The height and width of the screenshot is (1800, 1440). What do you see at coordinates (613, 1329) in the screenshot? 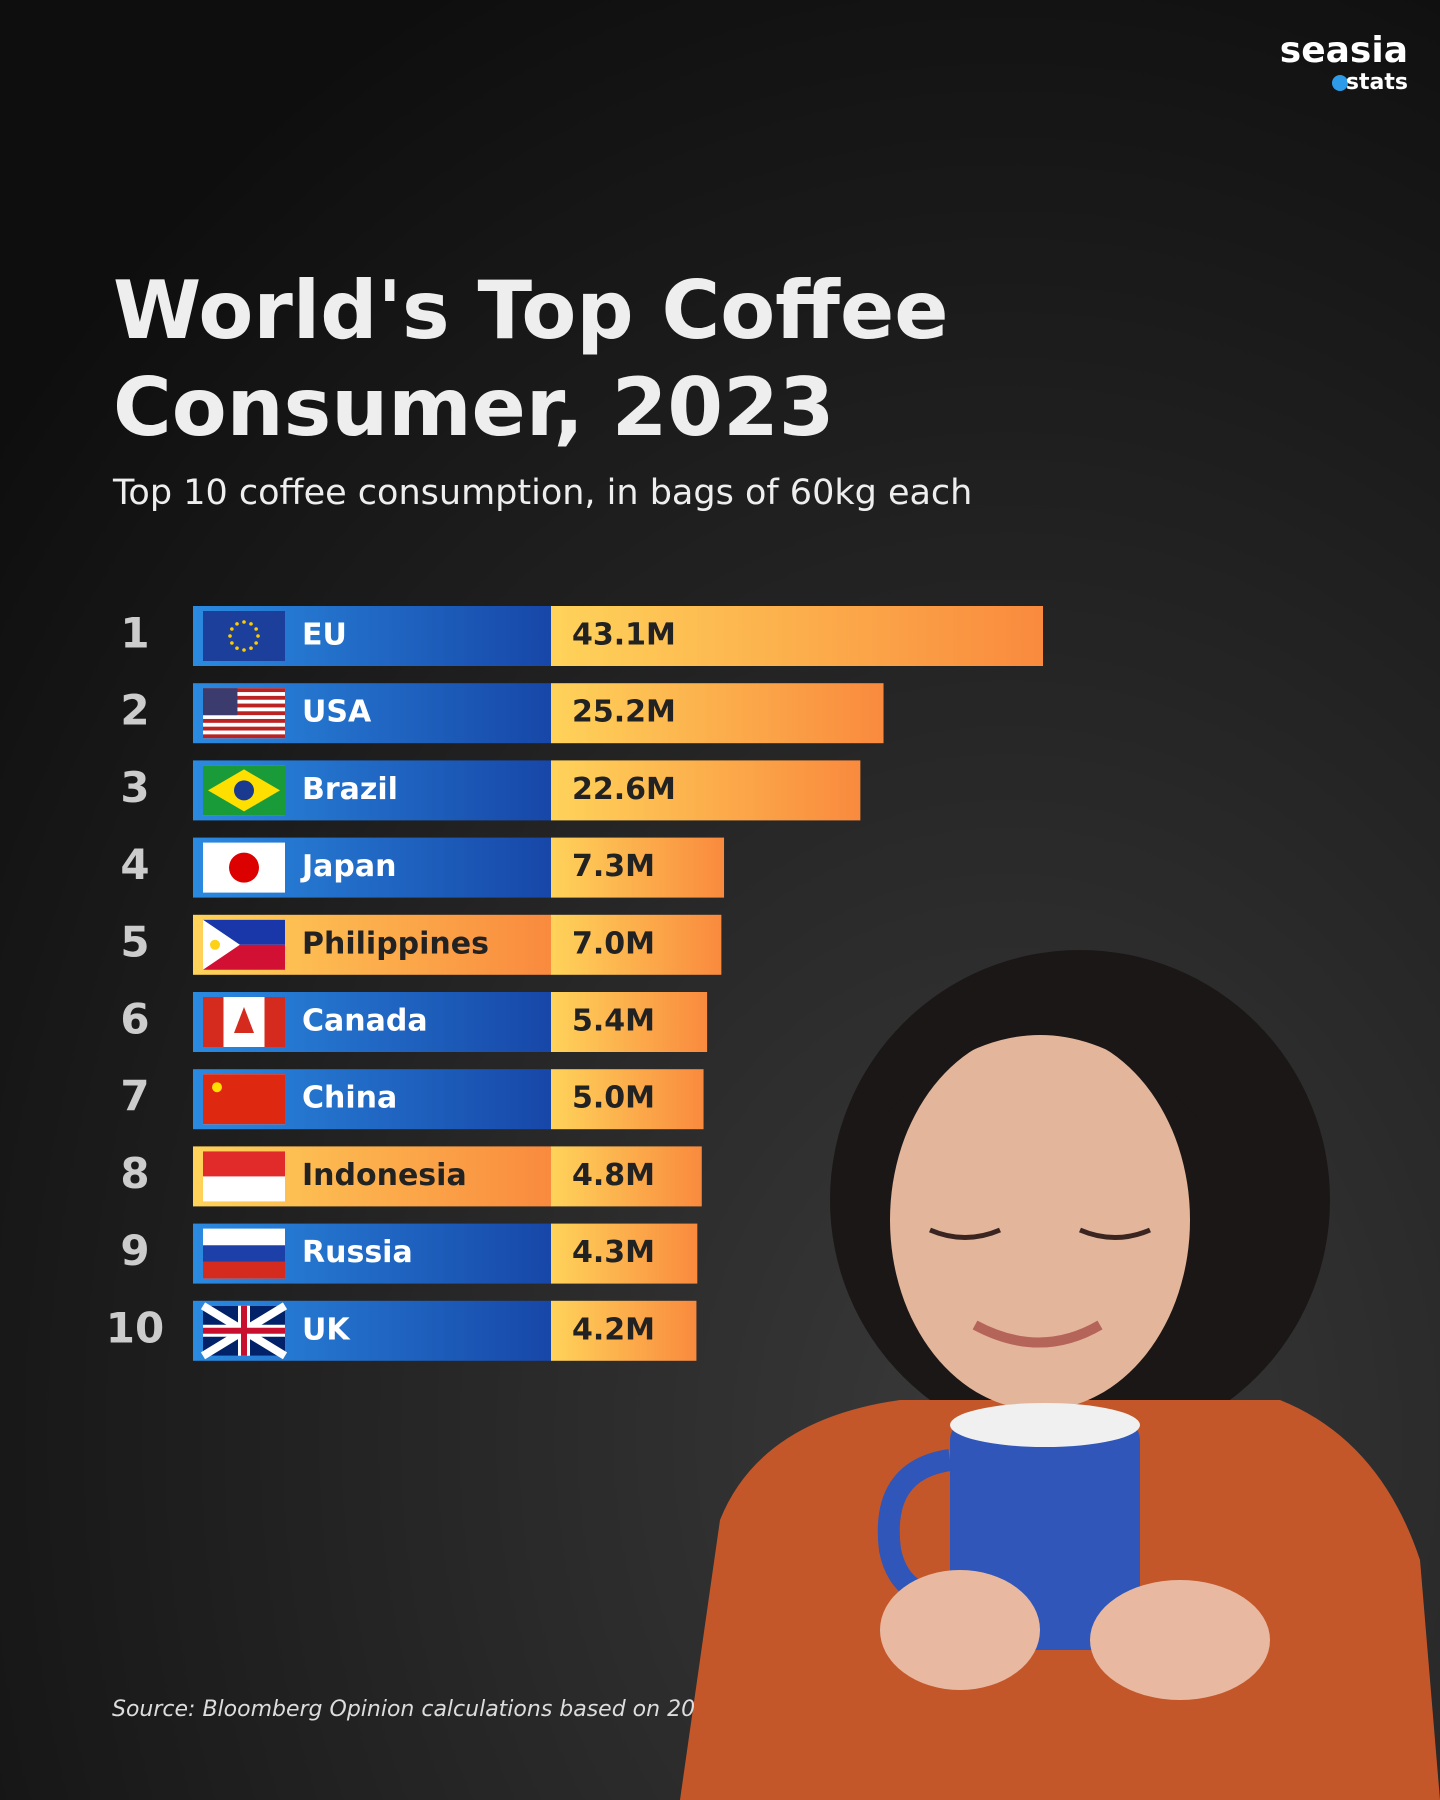
I see `value-label: 4.2M` at bounding box center [613, 1329].